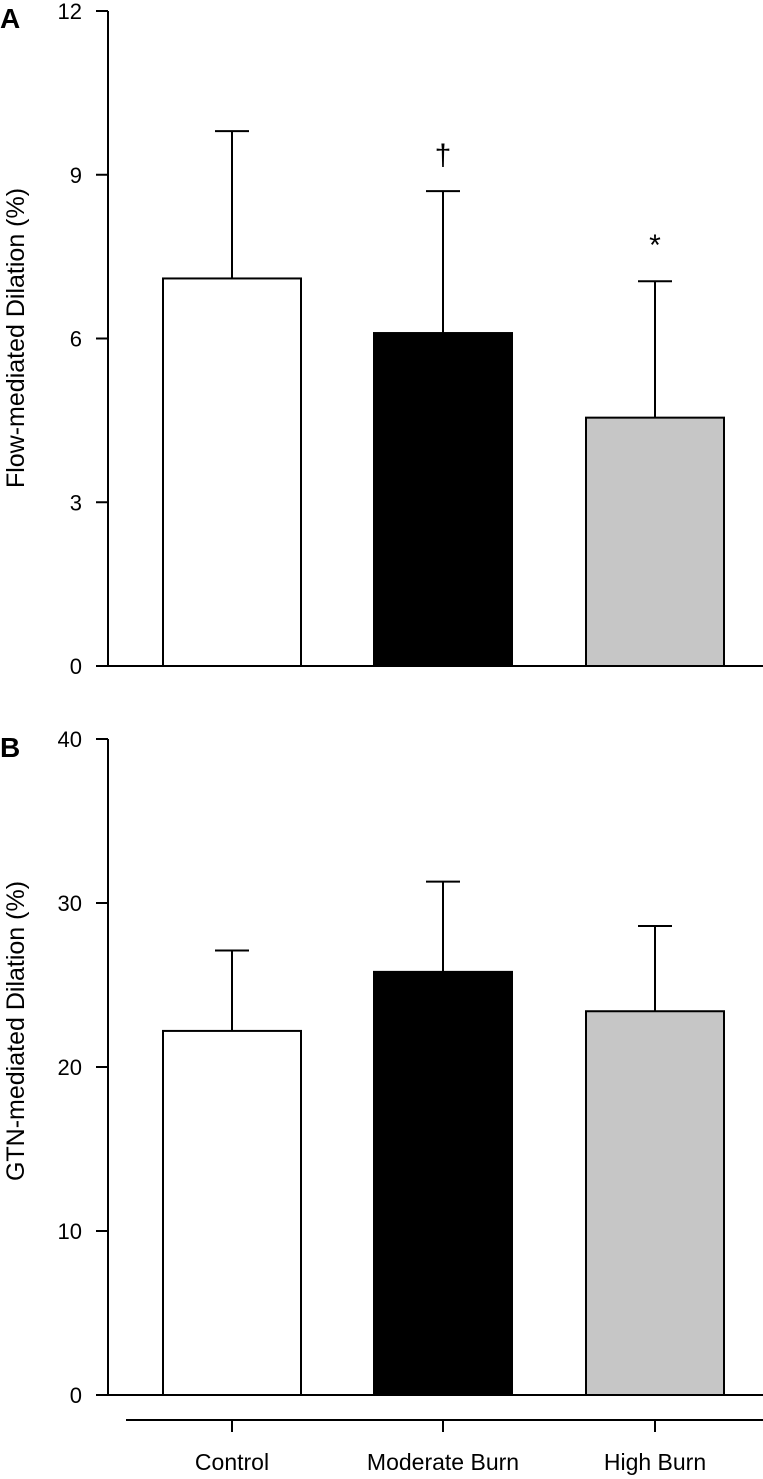  I want to click on panel-a-y-axis-title: Flow-mediated Dilation (%), so click(16, 338).